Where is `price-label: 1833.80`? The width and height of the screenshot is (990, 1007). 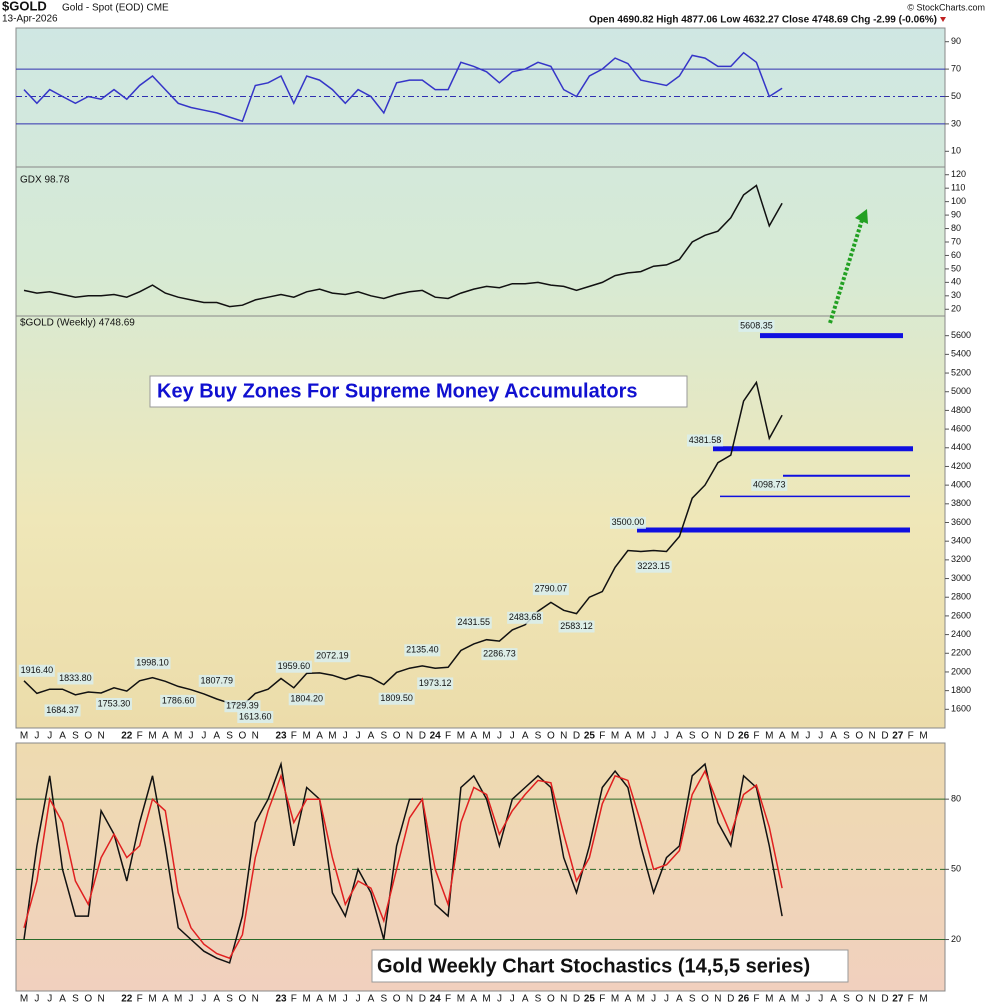 price-label: 1833.80 is located at coordinates (75, 678).